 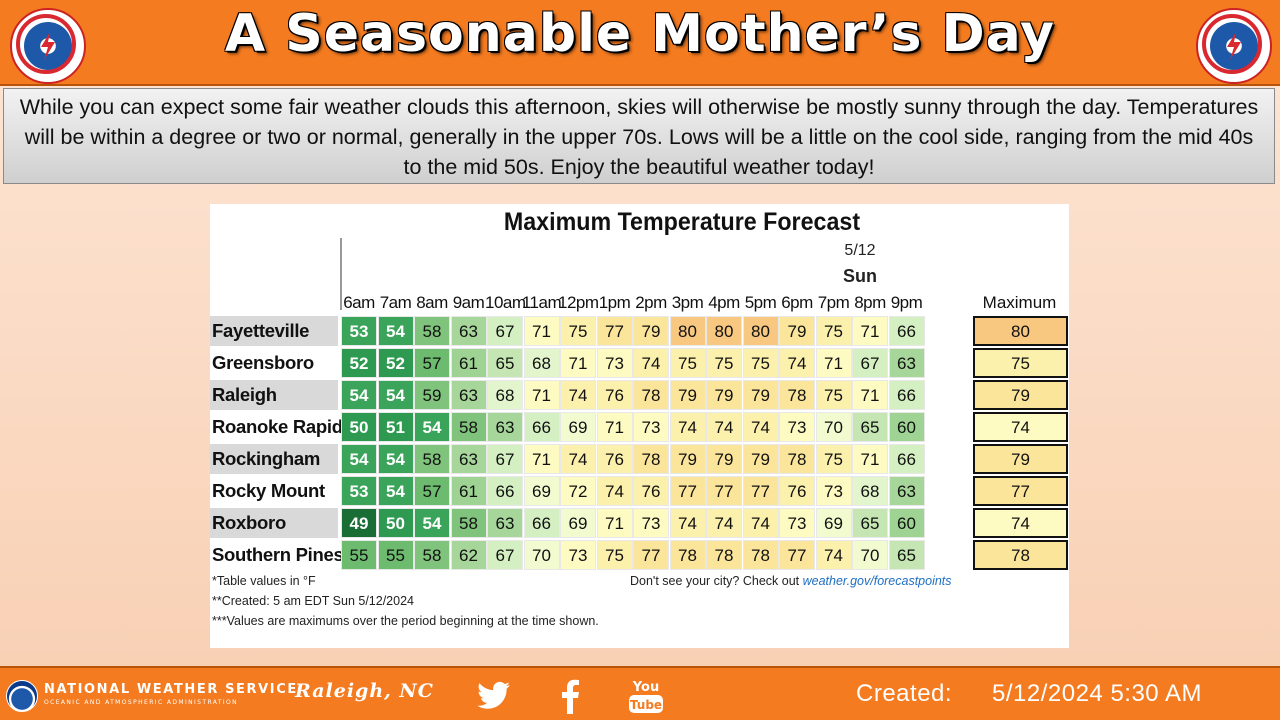 I want to click on forecast-points-link: weather.gov/forecastpoints, so click(x=877, y=581).